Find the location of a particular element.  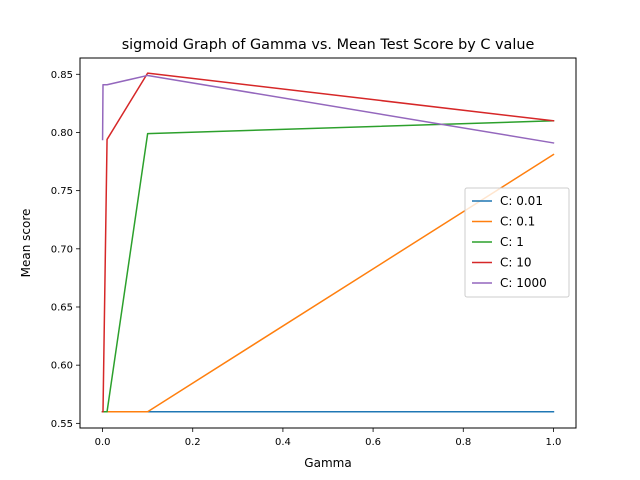

y-tick-label: 0.55 is located at coordinates (62, 424).